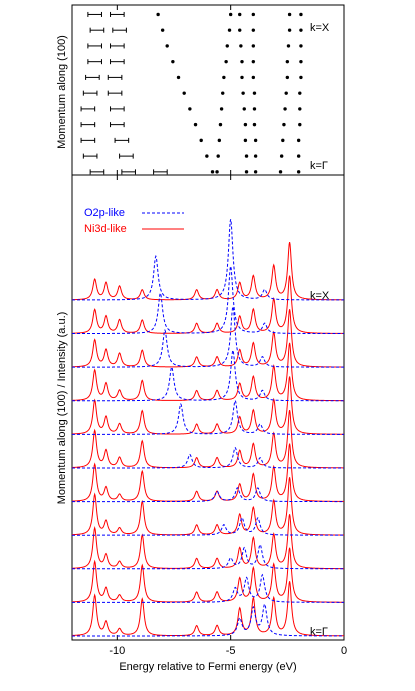 The image size is (415, 691). I want to click on x-axis-label: Energy relative to Fermi energy (eV), so click(207, 667).